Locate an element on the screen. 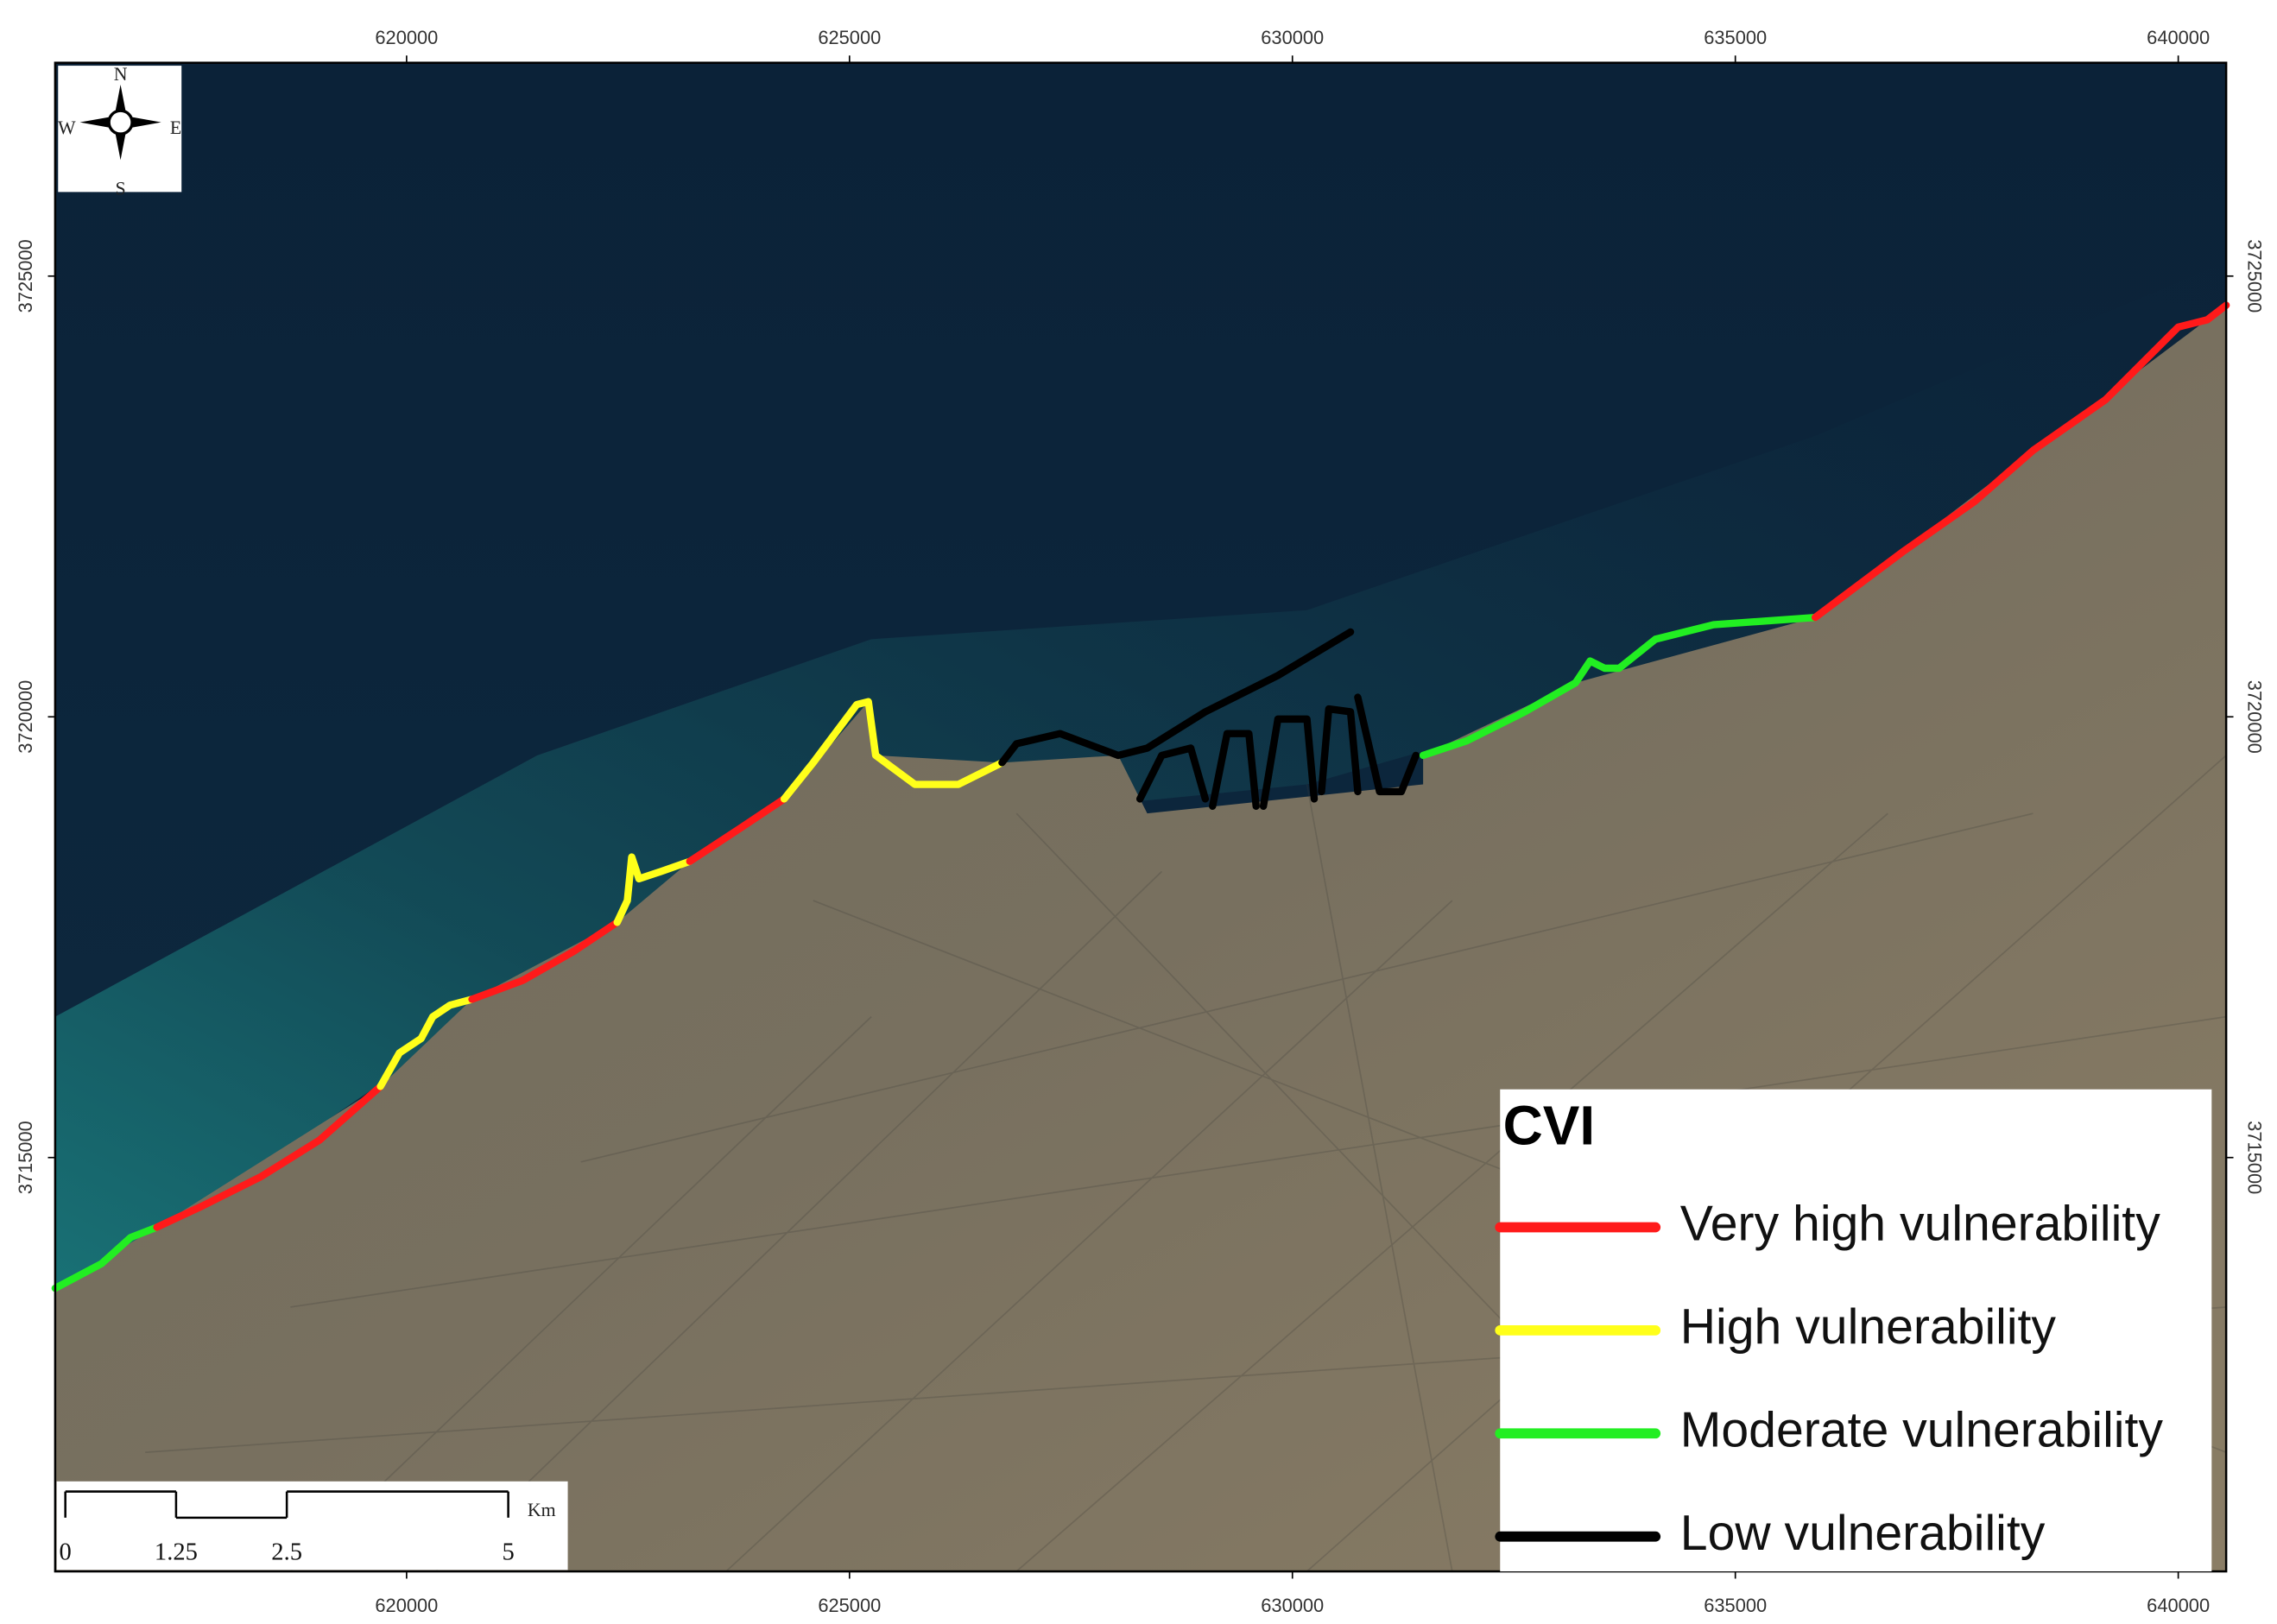 This screenshot has width=2277, height=1624. scale-unit: Km is located at coordinates (542, 1510).